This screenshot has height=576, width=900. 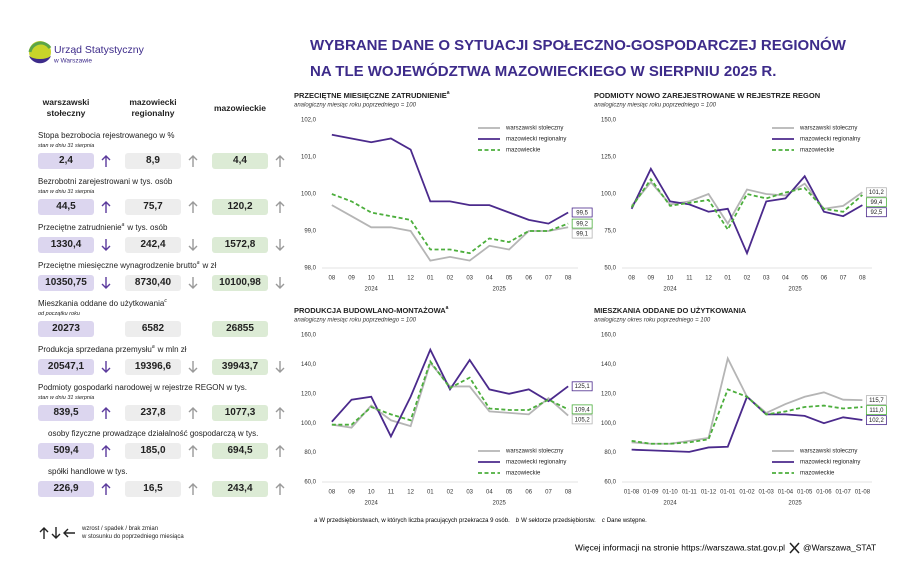 I want to click on x-tick-label: 06, so click(x=528, y=279).